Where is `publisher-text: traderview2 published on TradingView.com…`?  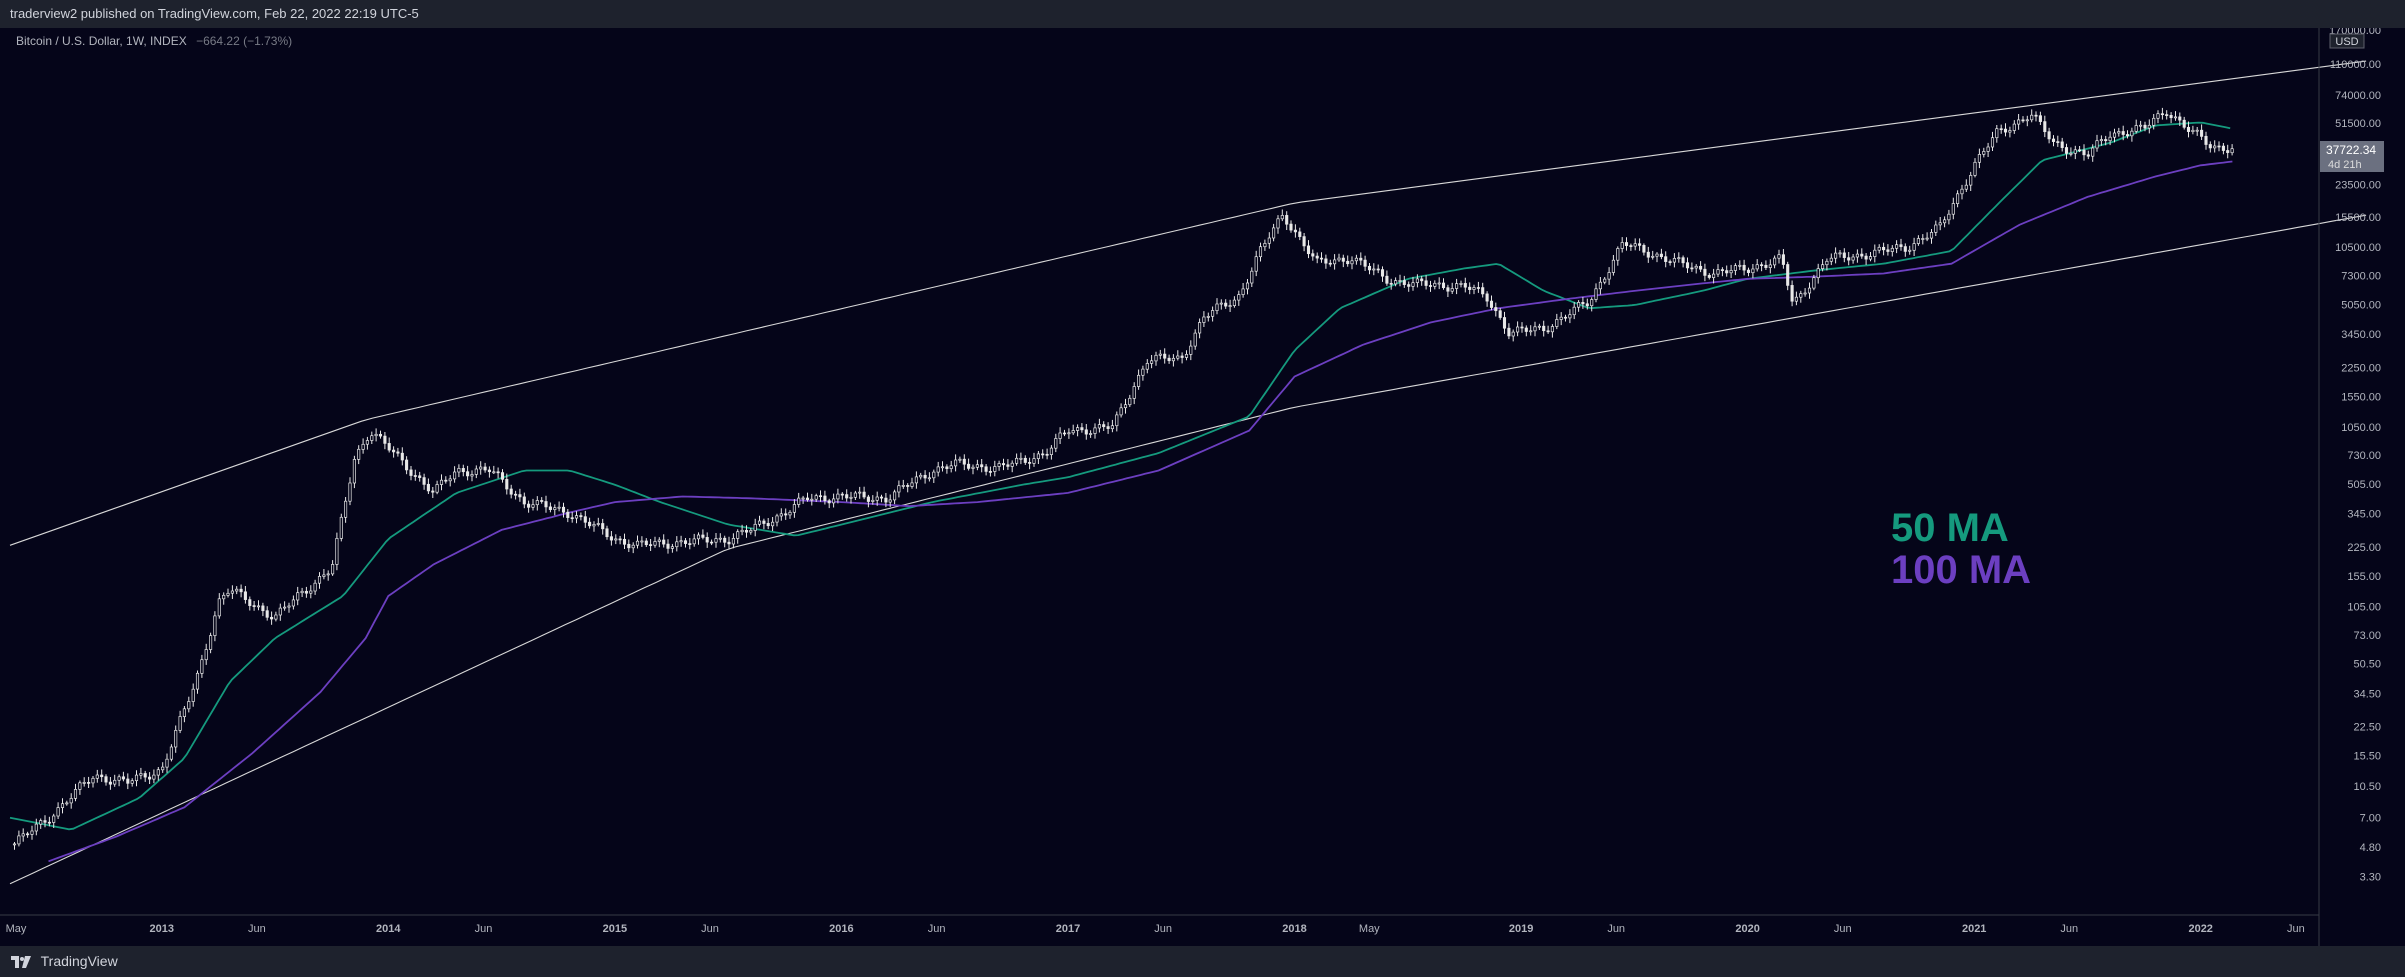 publisher-text: traderview2 published on TradingView.com… is located at coordinates (214, 13).